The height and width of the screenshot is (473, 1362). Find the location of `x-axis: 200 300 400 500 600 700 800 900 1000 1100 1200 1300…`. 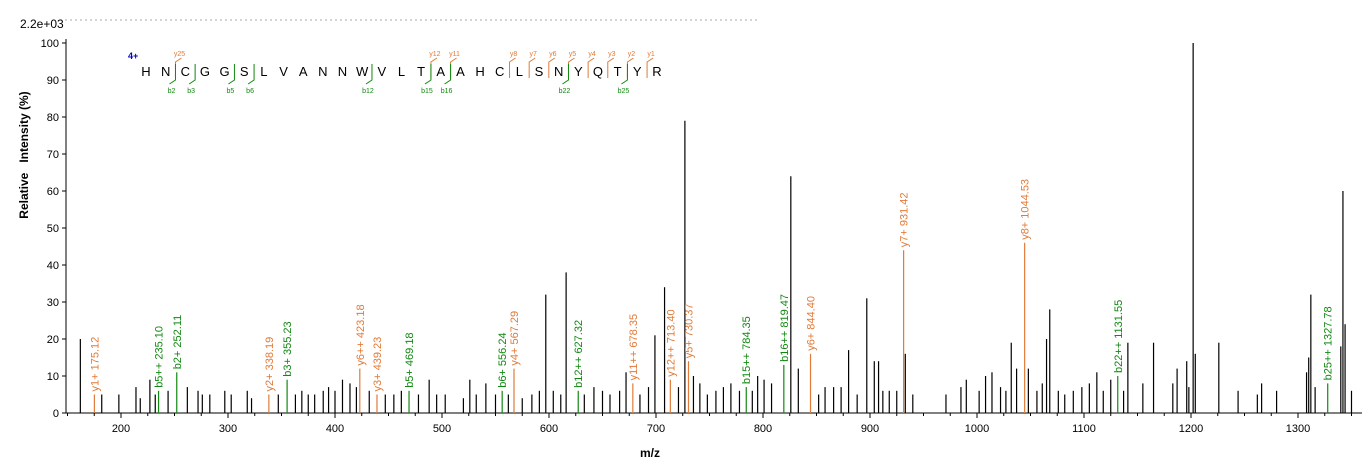

x-axis: 200 300 400 500 600 700 800 900 1000 1100 1200 1300… is located at coordinates (714, 423).